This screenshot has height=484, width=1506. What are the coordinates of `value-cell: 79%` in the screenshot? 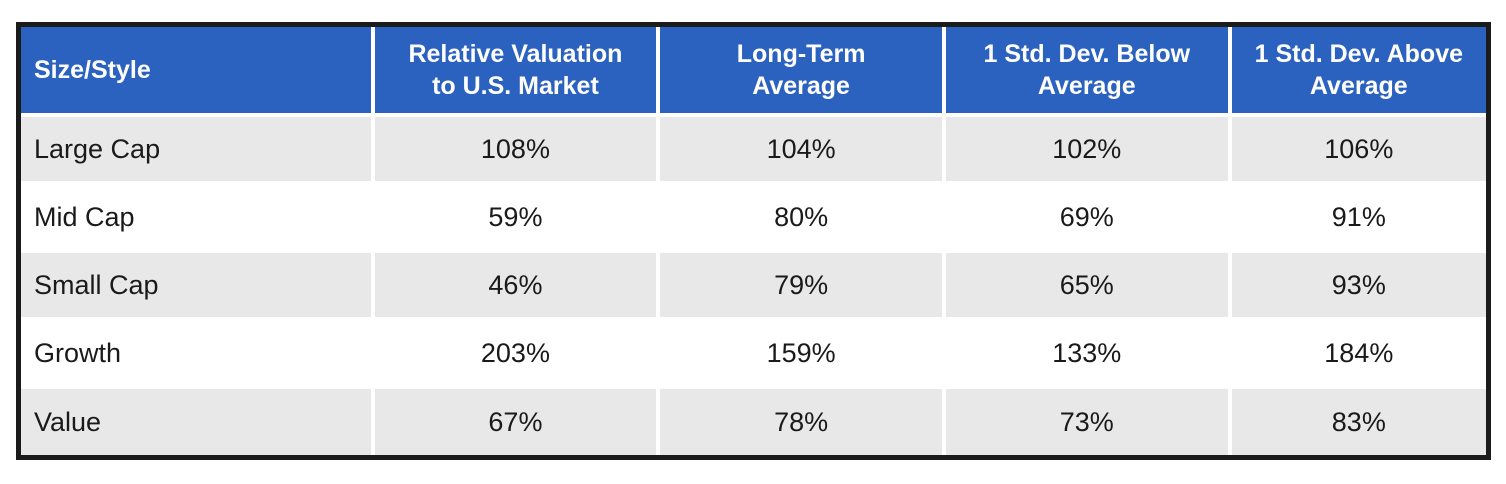 It's located at (801, 285).